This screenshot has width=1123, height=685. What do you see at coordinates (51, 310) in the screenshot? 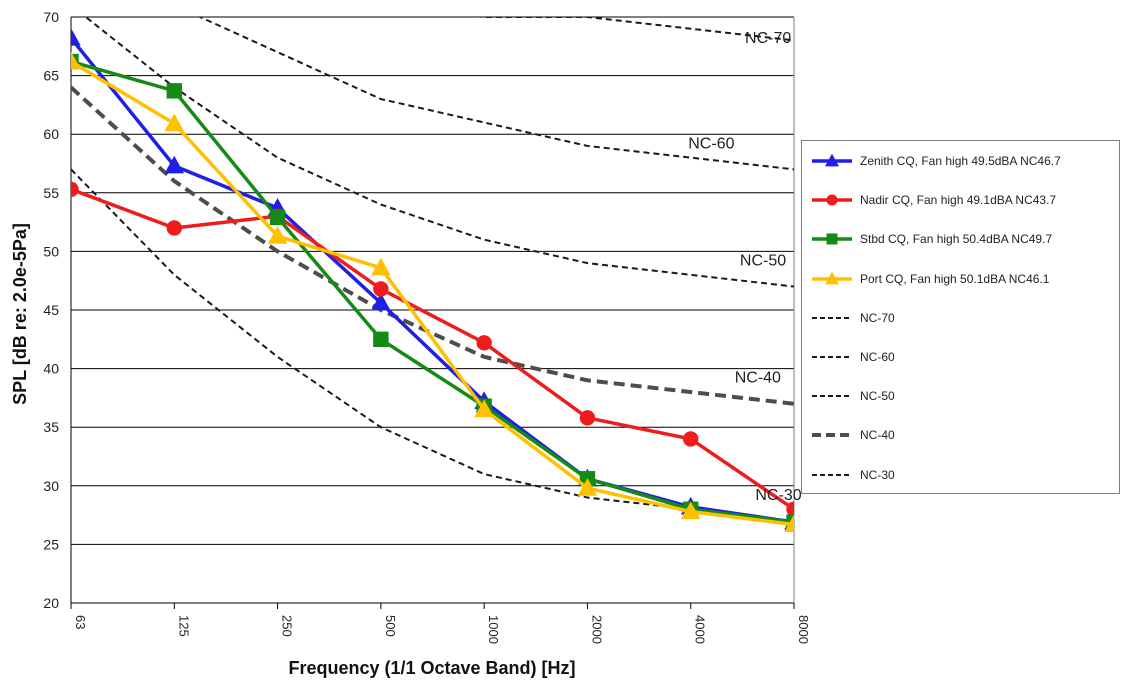
I see `y-tick-label: 45` at bounding box center [51, 310].